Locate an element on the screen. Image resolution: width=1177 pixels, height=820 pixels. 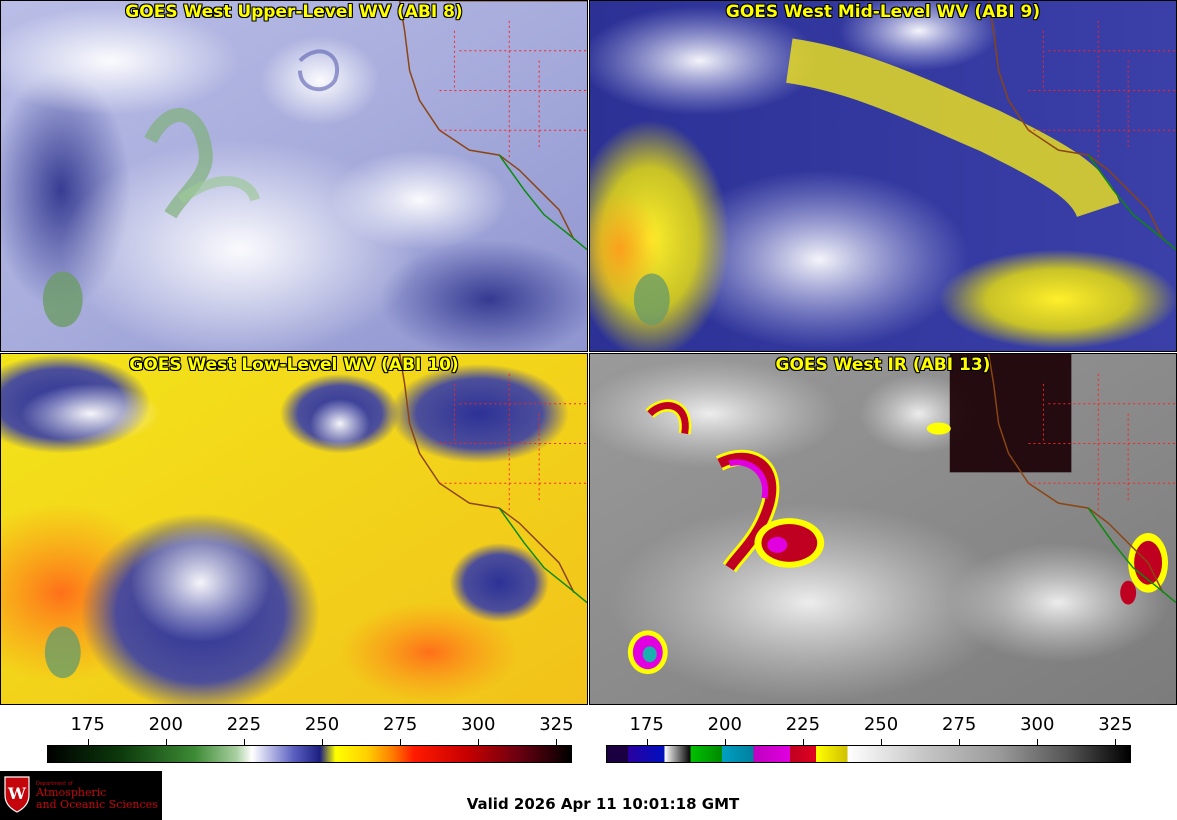
logo-name-line2: and Oceanic Sciences is located at coordinates (97, 804).